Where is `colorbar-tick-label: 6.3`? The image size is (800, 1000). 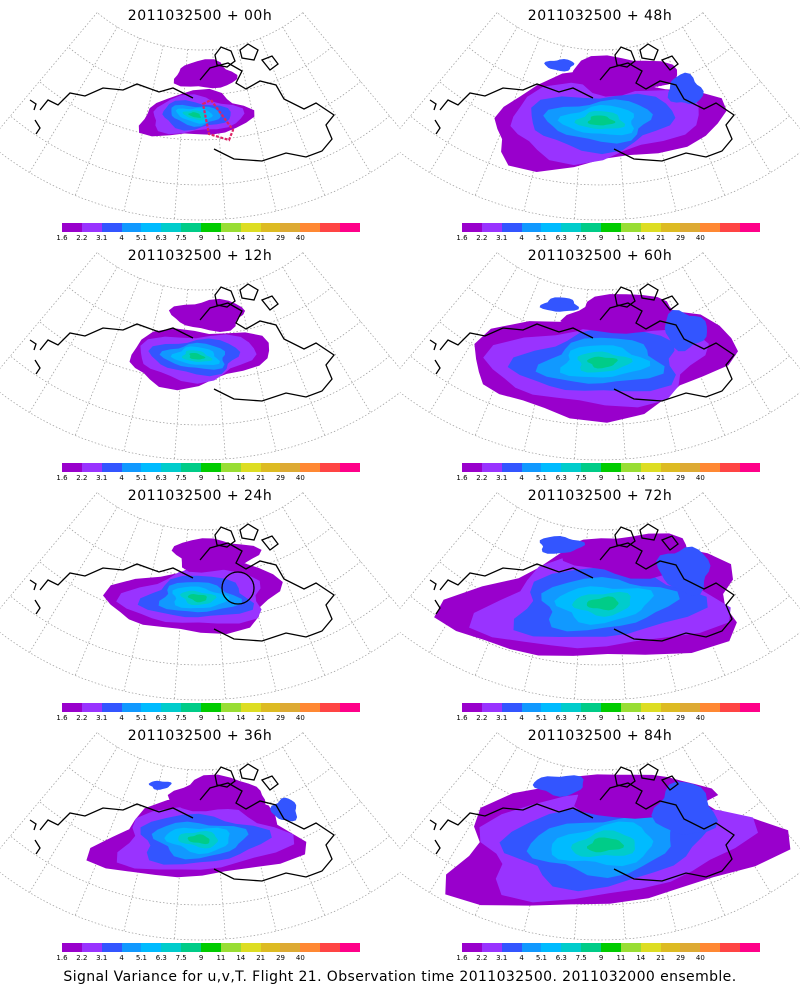 colorbar-tick-label: 6.3 is located at coordinates (561, 958).